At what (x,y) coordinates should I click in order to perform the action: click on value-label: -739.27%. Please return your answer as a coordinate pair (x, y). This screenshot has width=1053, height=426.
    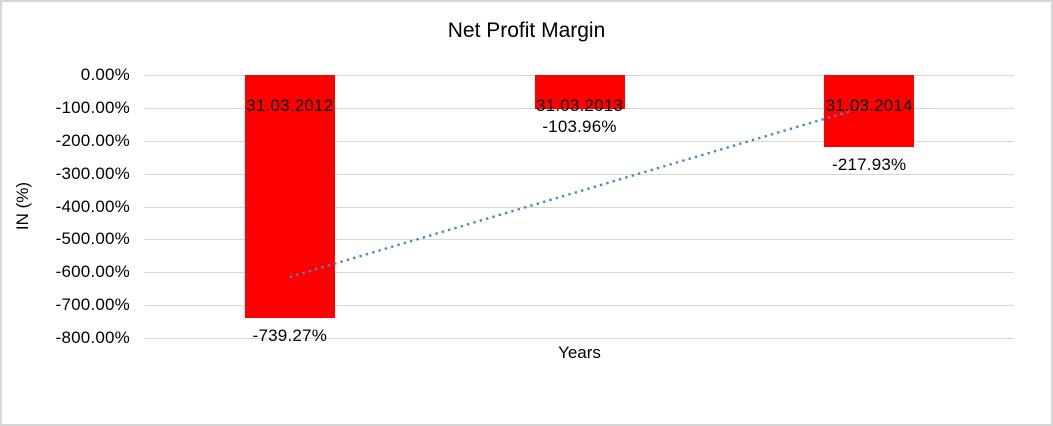
    Looking at the image, I should click on (290, 336).